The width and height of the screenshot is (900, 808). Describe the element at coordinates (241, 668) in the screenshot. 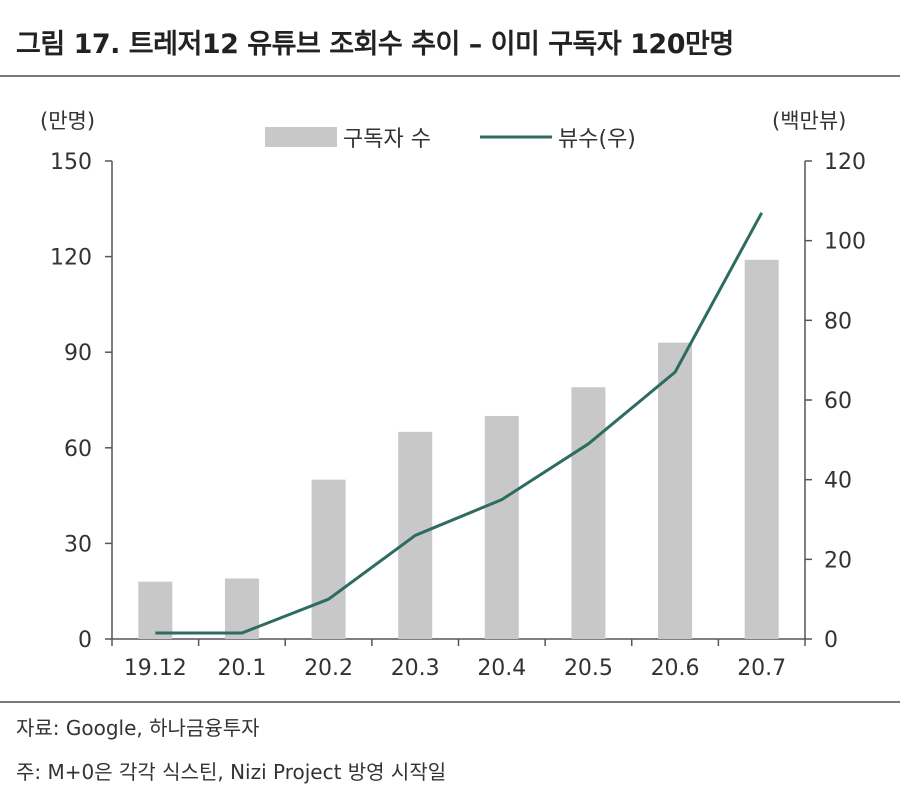

I see `x-tick-label: 20.1` at that location.